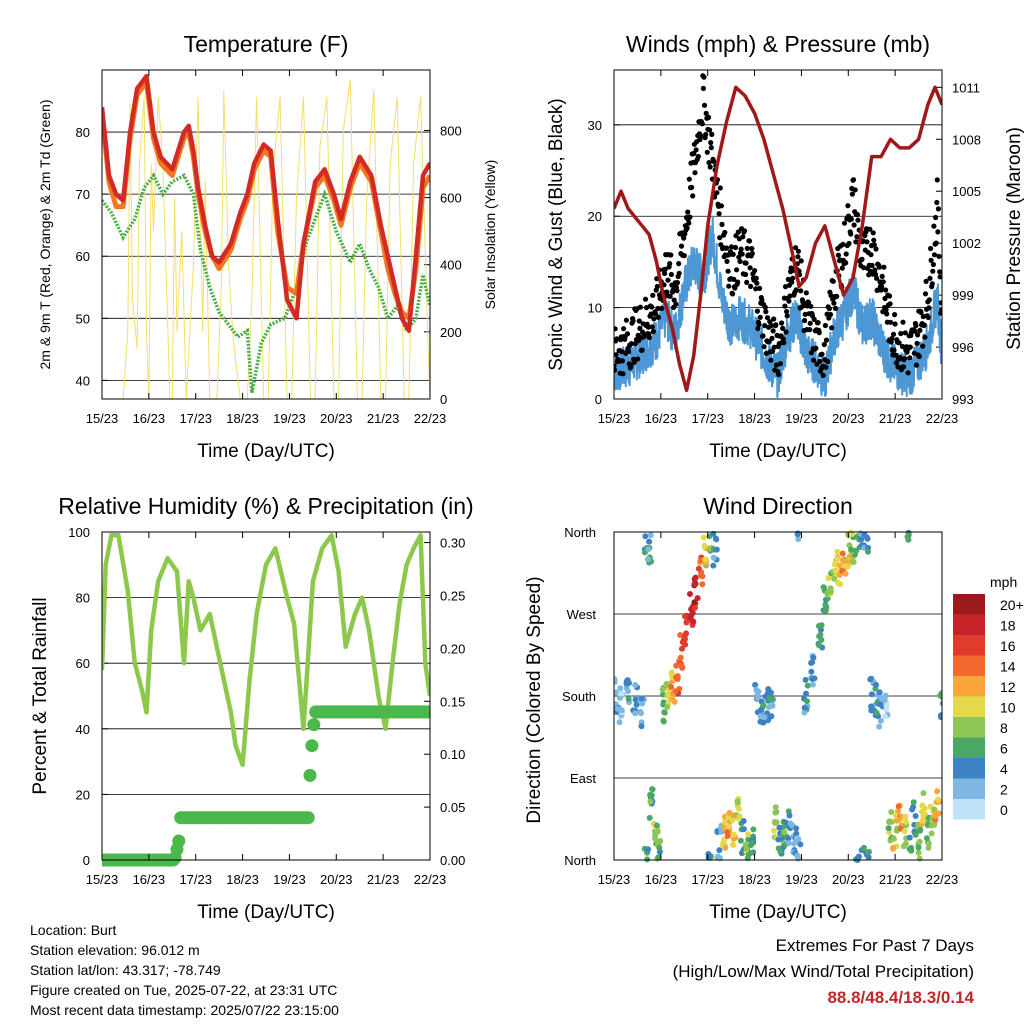 Image resolution: width=1024 pixels, height=1024 pixels. What do you see at coordinates (598, 399) in the screenshot?
I see `winds-y-tick-label: 0` at bounding box center [598, 399].